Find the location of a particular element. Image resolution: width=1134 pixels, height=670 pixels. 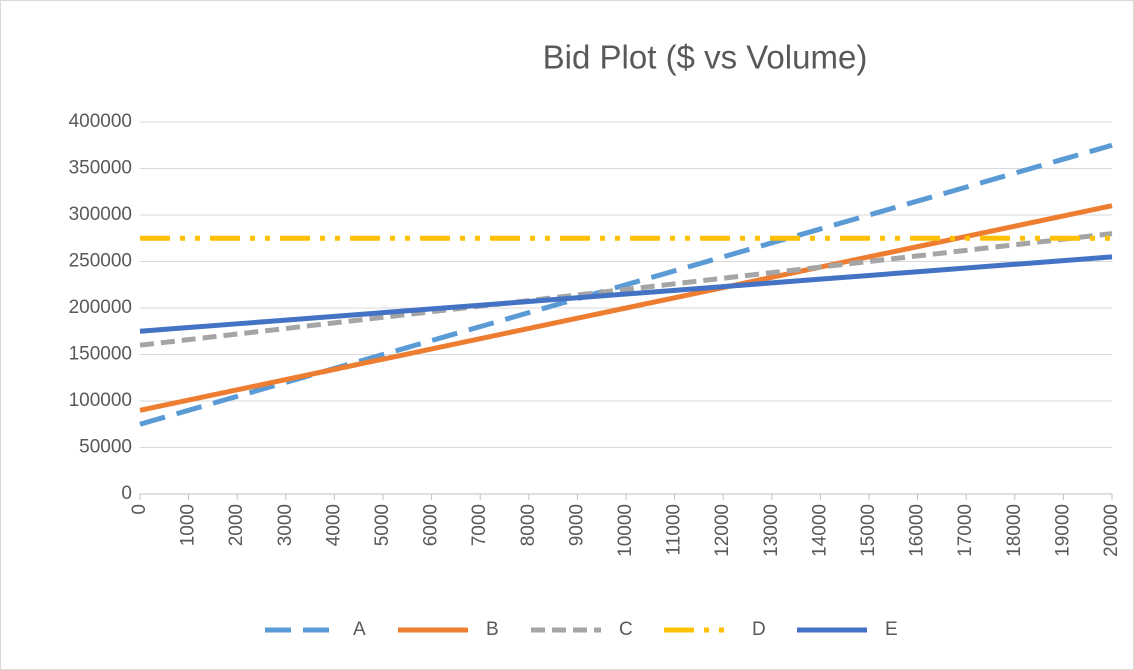

x-tick-label: 0 is located at coordinates (139, 509).